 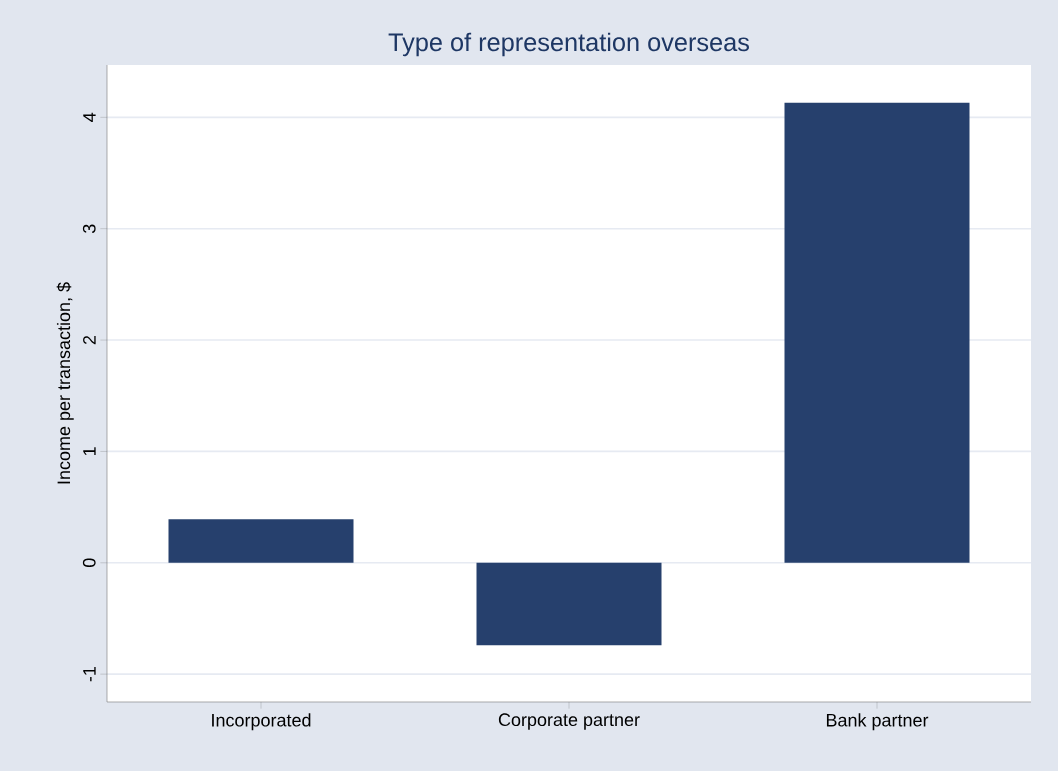 I want to click on y-tick-label: 0, so click(x=89, y=563).